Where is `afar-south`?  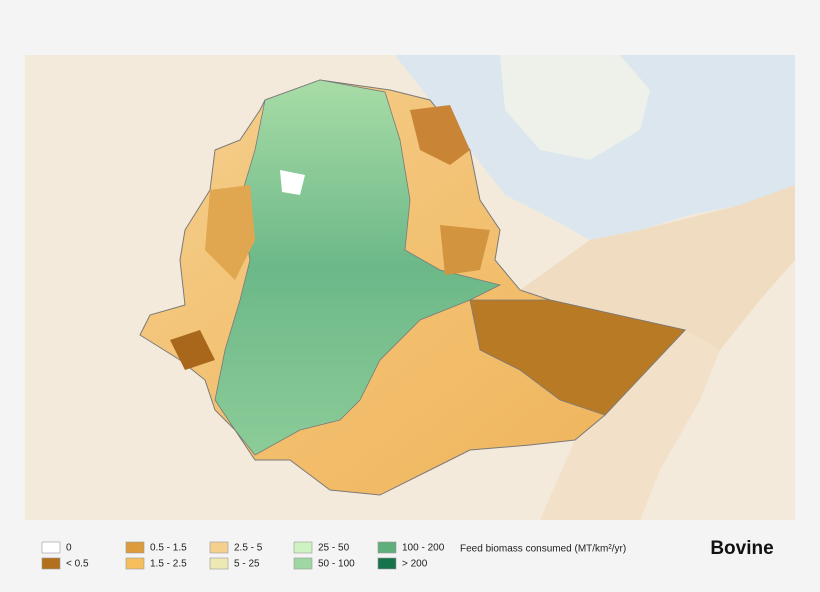 afar-south is located at coordinates (465, 250).